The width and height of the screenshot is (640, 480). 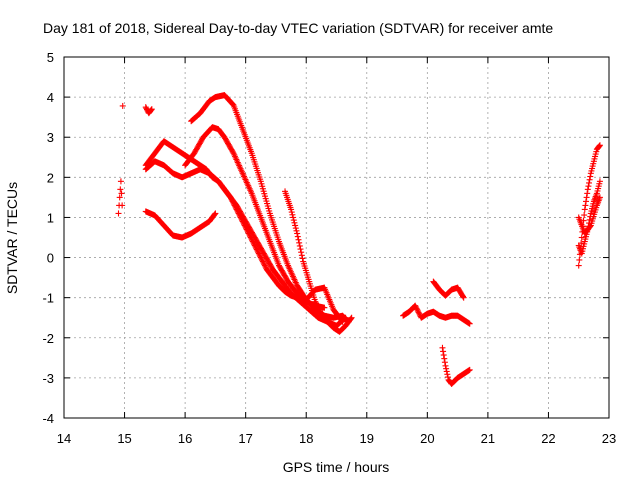 What do you see at coordinates (336, 467) in the screenshot?
I see `x-axis-label: GPS time / hours` at bounding box center [336, 467].